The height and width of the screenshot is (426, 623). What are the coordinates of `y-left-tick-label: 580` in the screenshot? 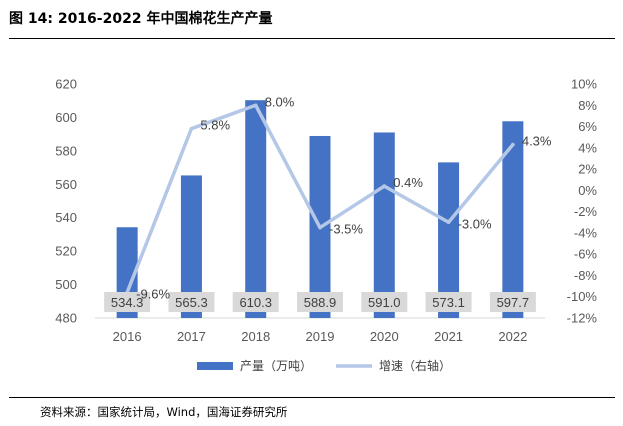 It's located at (66, 150).